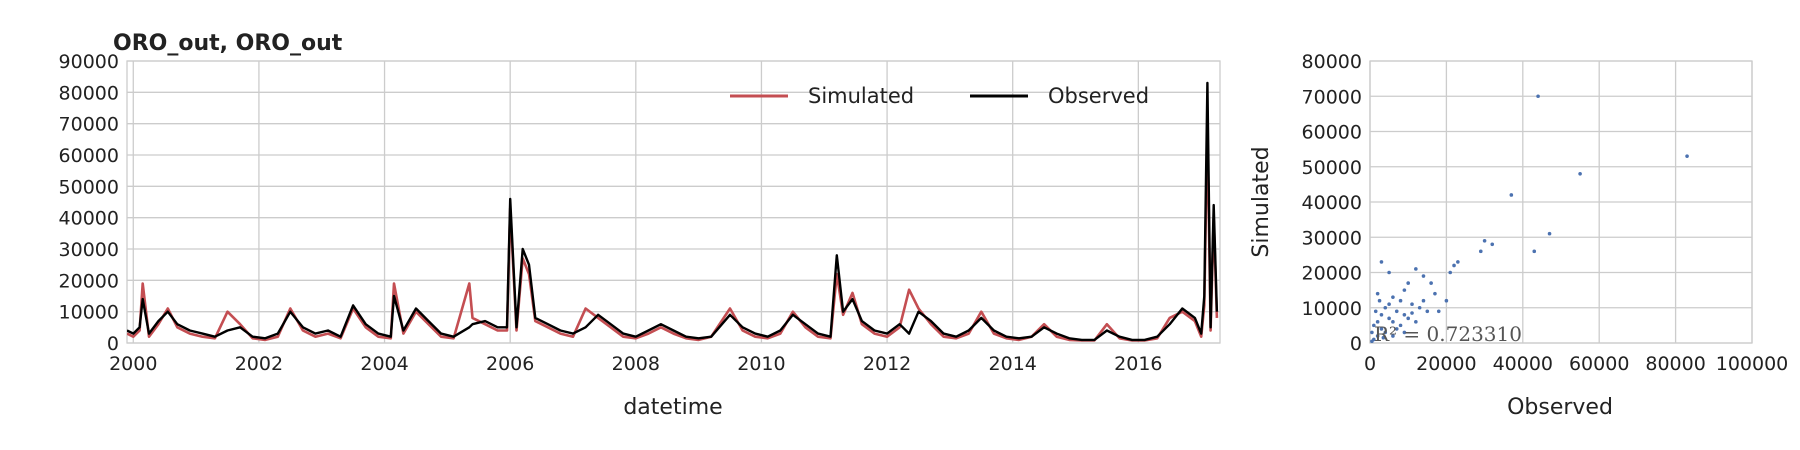 The width and height of the screenshot is (1800, 450). What do you see at coordinates (1448, 334) in the screenshot?
I see `annotation: R² = 0.723310` at bounding box center [1448, 334].